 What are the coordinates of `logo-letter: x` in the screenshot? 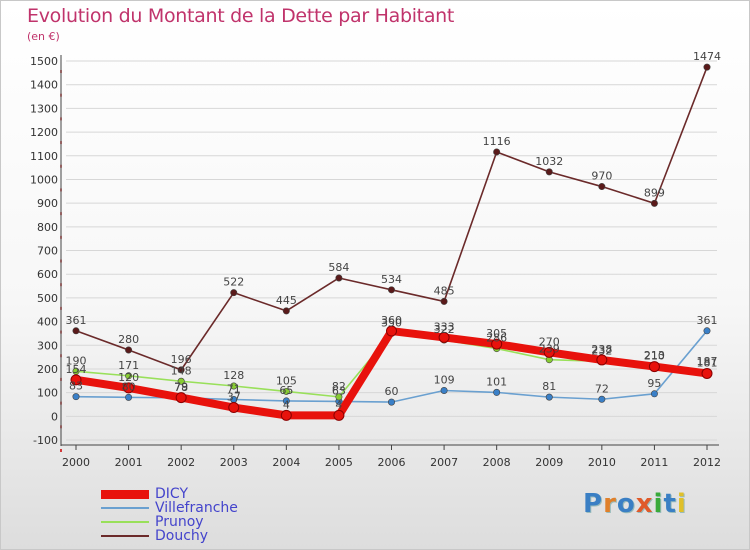 It's located at (644, 504).